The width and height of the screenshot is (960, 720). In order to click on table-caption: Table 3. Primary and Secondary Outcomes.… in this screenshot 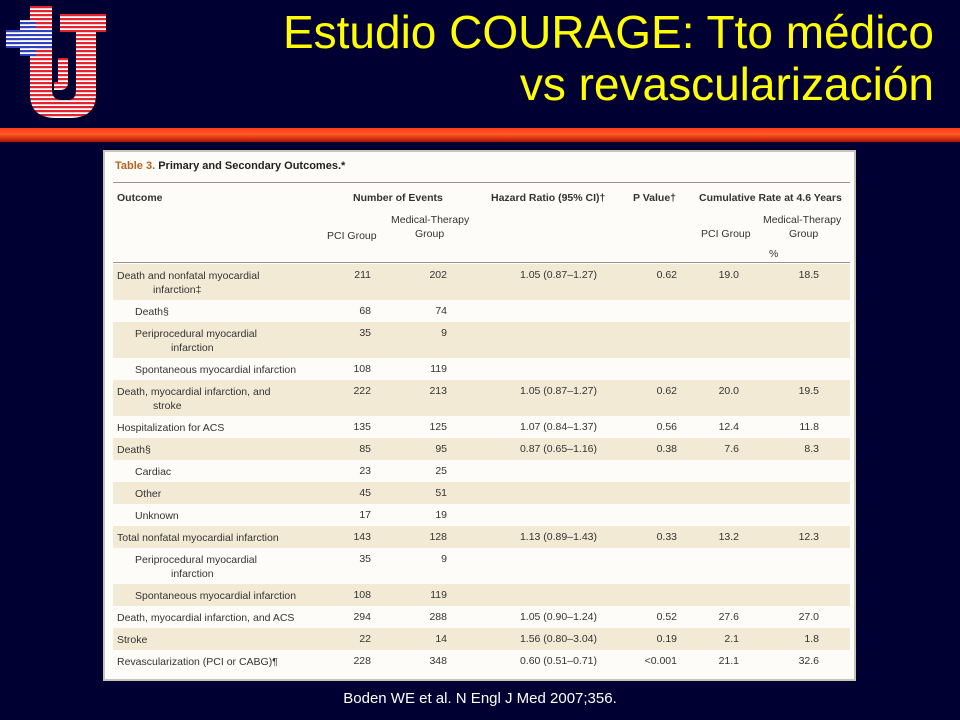, I will do `click(230, 166)`.